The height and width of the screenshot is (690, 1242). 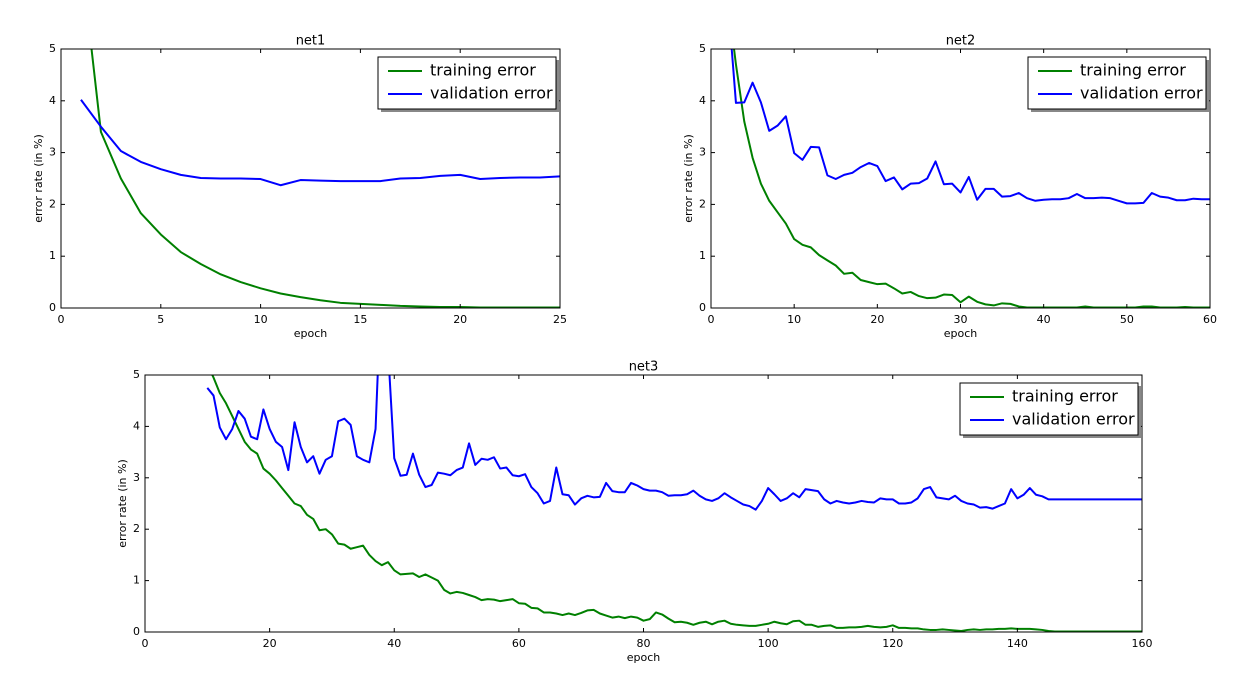 What do you see at coordinates (360, 319) in the screenshot?
I see `x-tick-label: 15` at bounding box center [360, 319].